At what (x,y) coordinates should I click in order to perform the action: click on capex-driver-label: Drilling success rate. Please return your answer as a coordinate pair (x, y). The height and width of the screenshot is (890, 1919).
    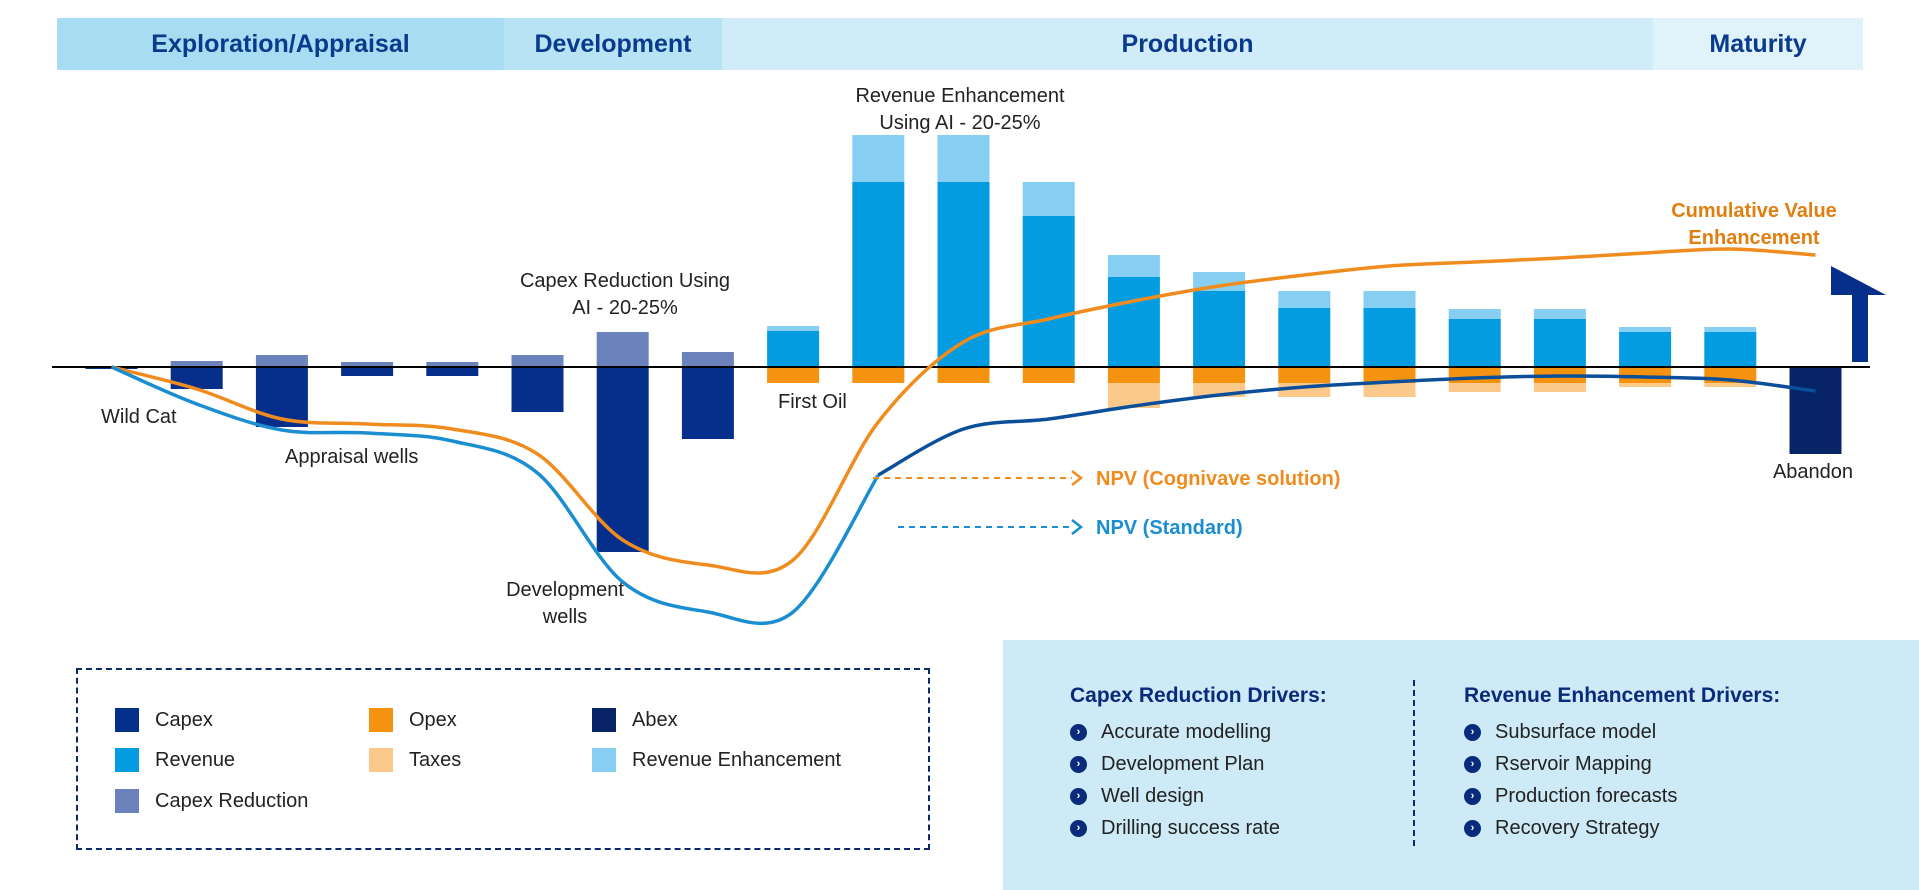
    Looking at the image, I should click on (1190, 827).